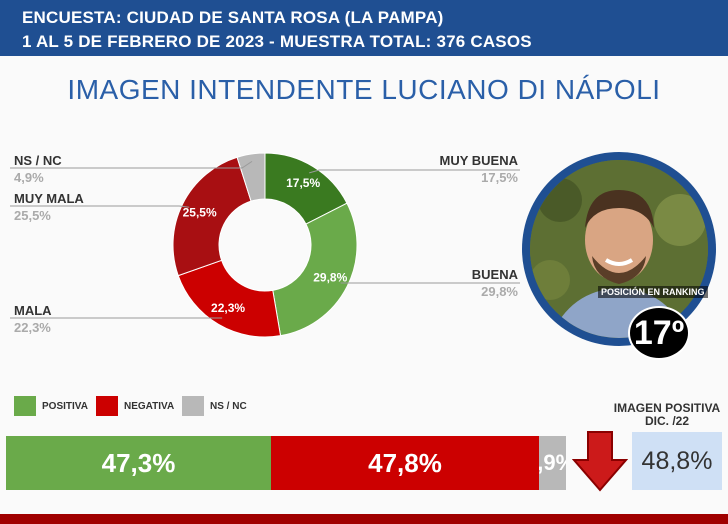 The height and width of the screenshot is (524, 728). I want to click on slice-value-buena: 29,8%, so click(330, 278).